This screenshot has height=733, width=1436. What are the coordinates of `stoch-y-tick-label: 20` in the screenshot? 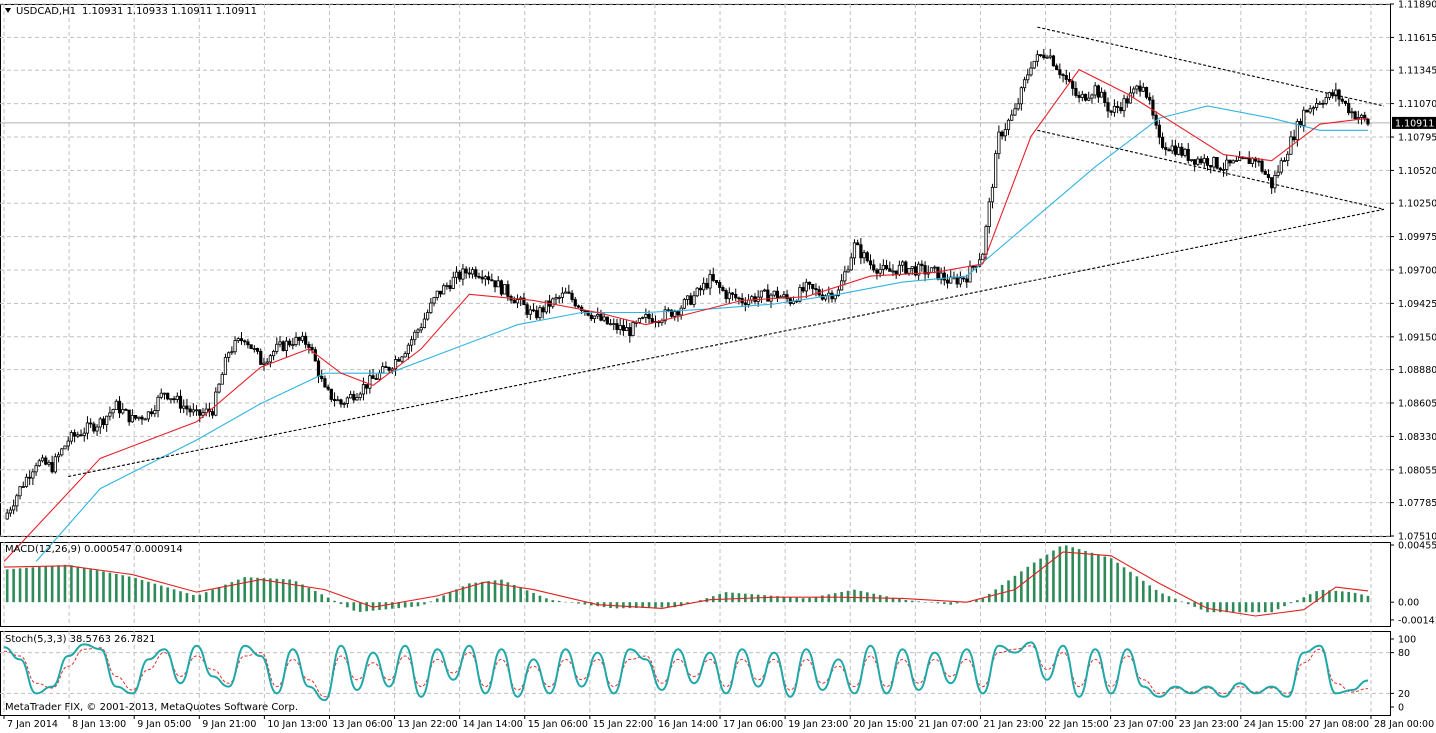 It's located at (1404, 694).